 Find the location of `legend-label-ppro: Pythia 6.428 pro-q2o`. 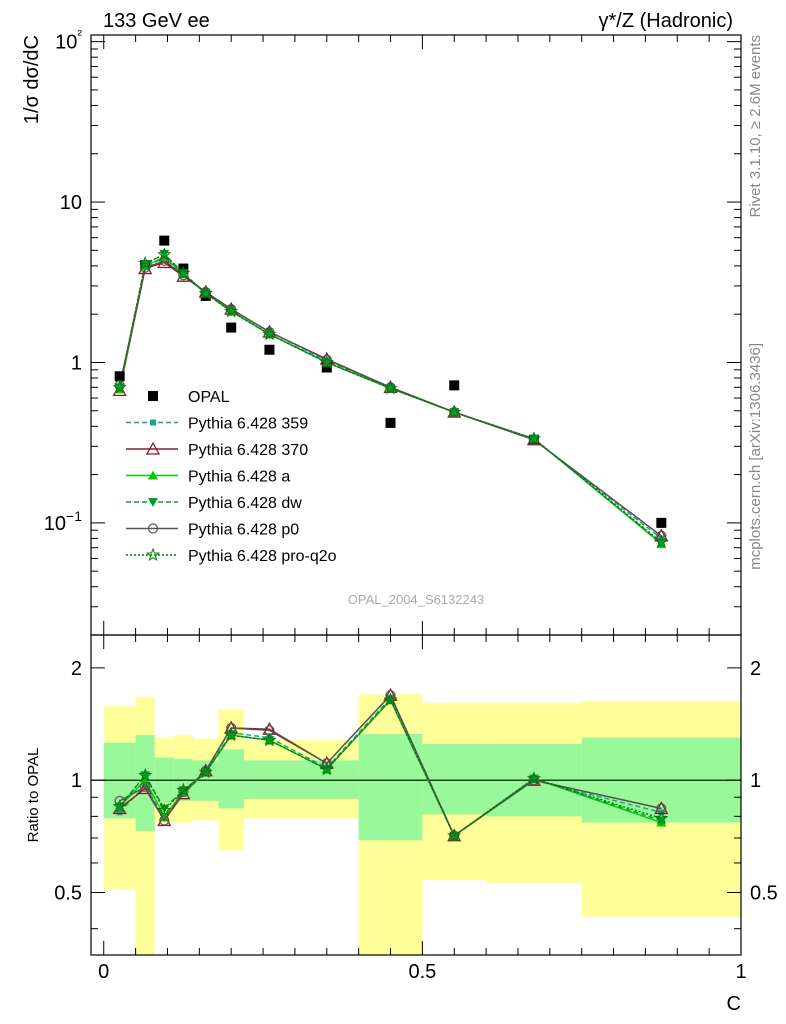

legend-label-ppro: Pythia 6.428 pro-q2o is located at coordinates (262, 556).